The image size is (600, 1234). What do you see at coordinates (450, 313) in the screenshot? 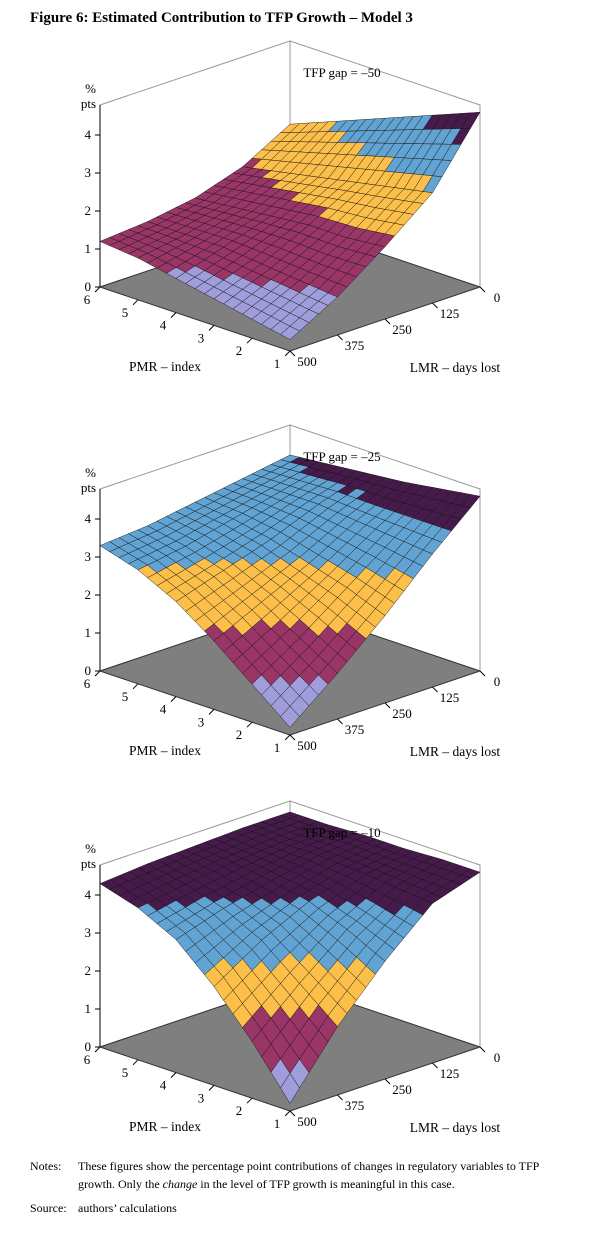
I see `lmr-tick-label: 125` at bounding box center [450, 313].